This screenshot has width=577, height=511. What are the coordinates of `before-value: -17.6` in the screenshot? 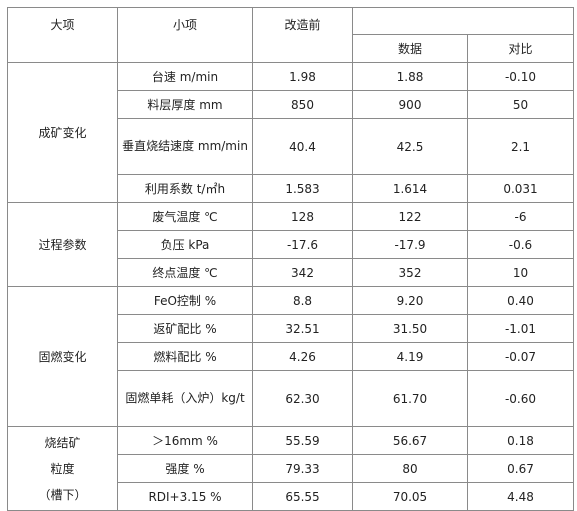 It's located at (302, 244).